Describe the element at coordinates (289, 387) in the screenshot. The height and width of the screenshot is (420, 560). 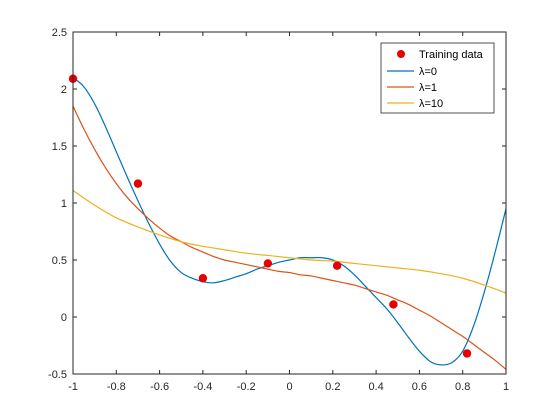
I see `x-tick-label: 0` at that location.